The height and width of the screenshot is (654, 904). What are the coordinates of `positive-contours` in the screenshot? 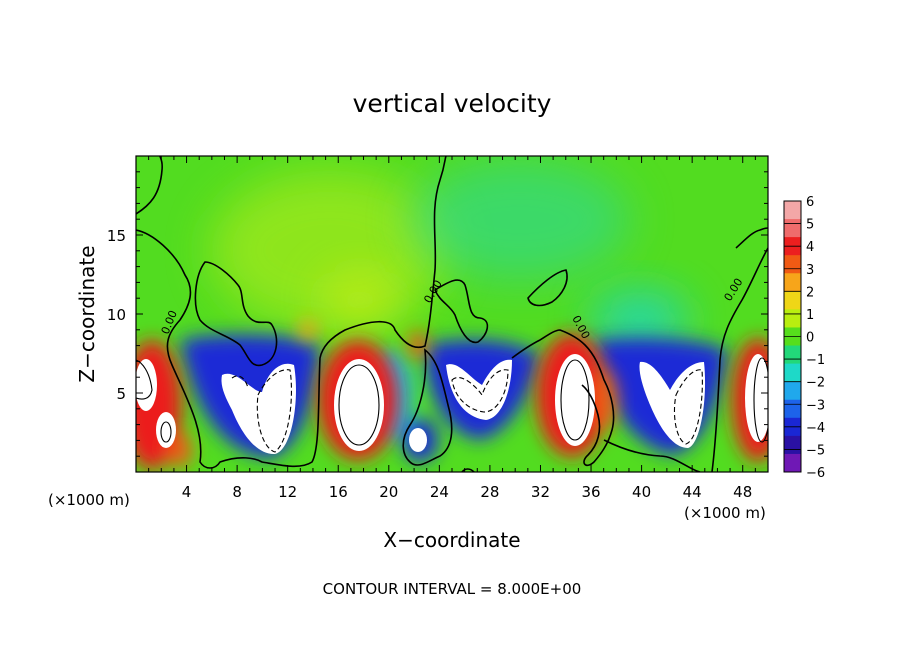 It's located at (452, 401).